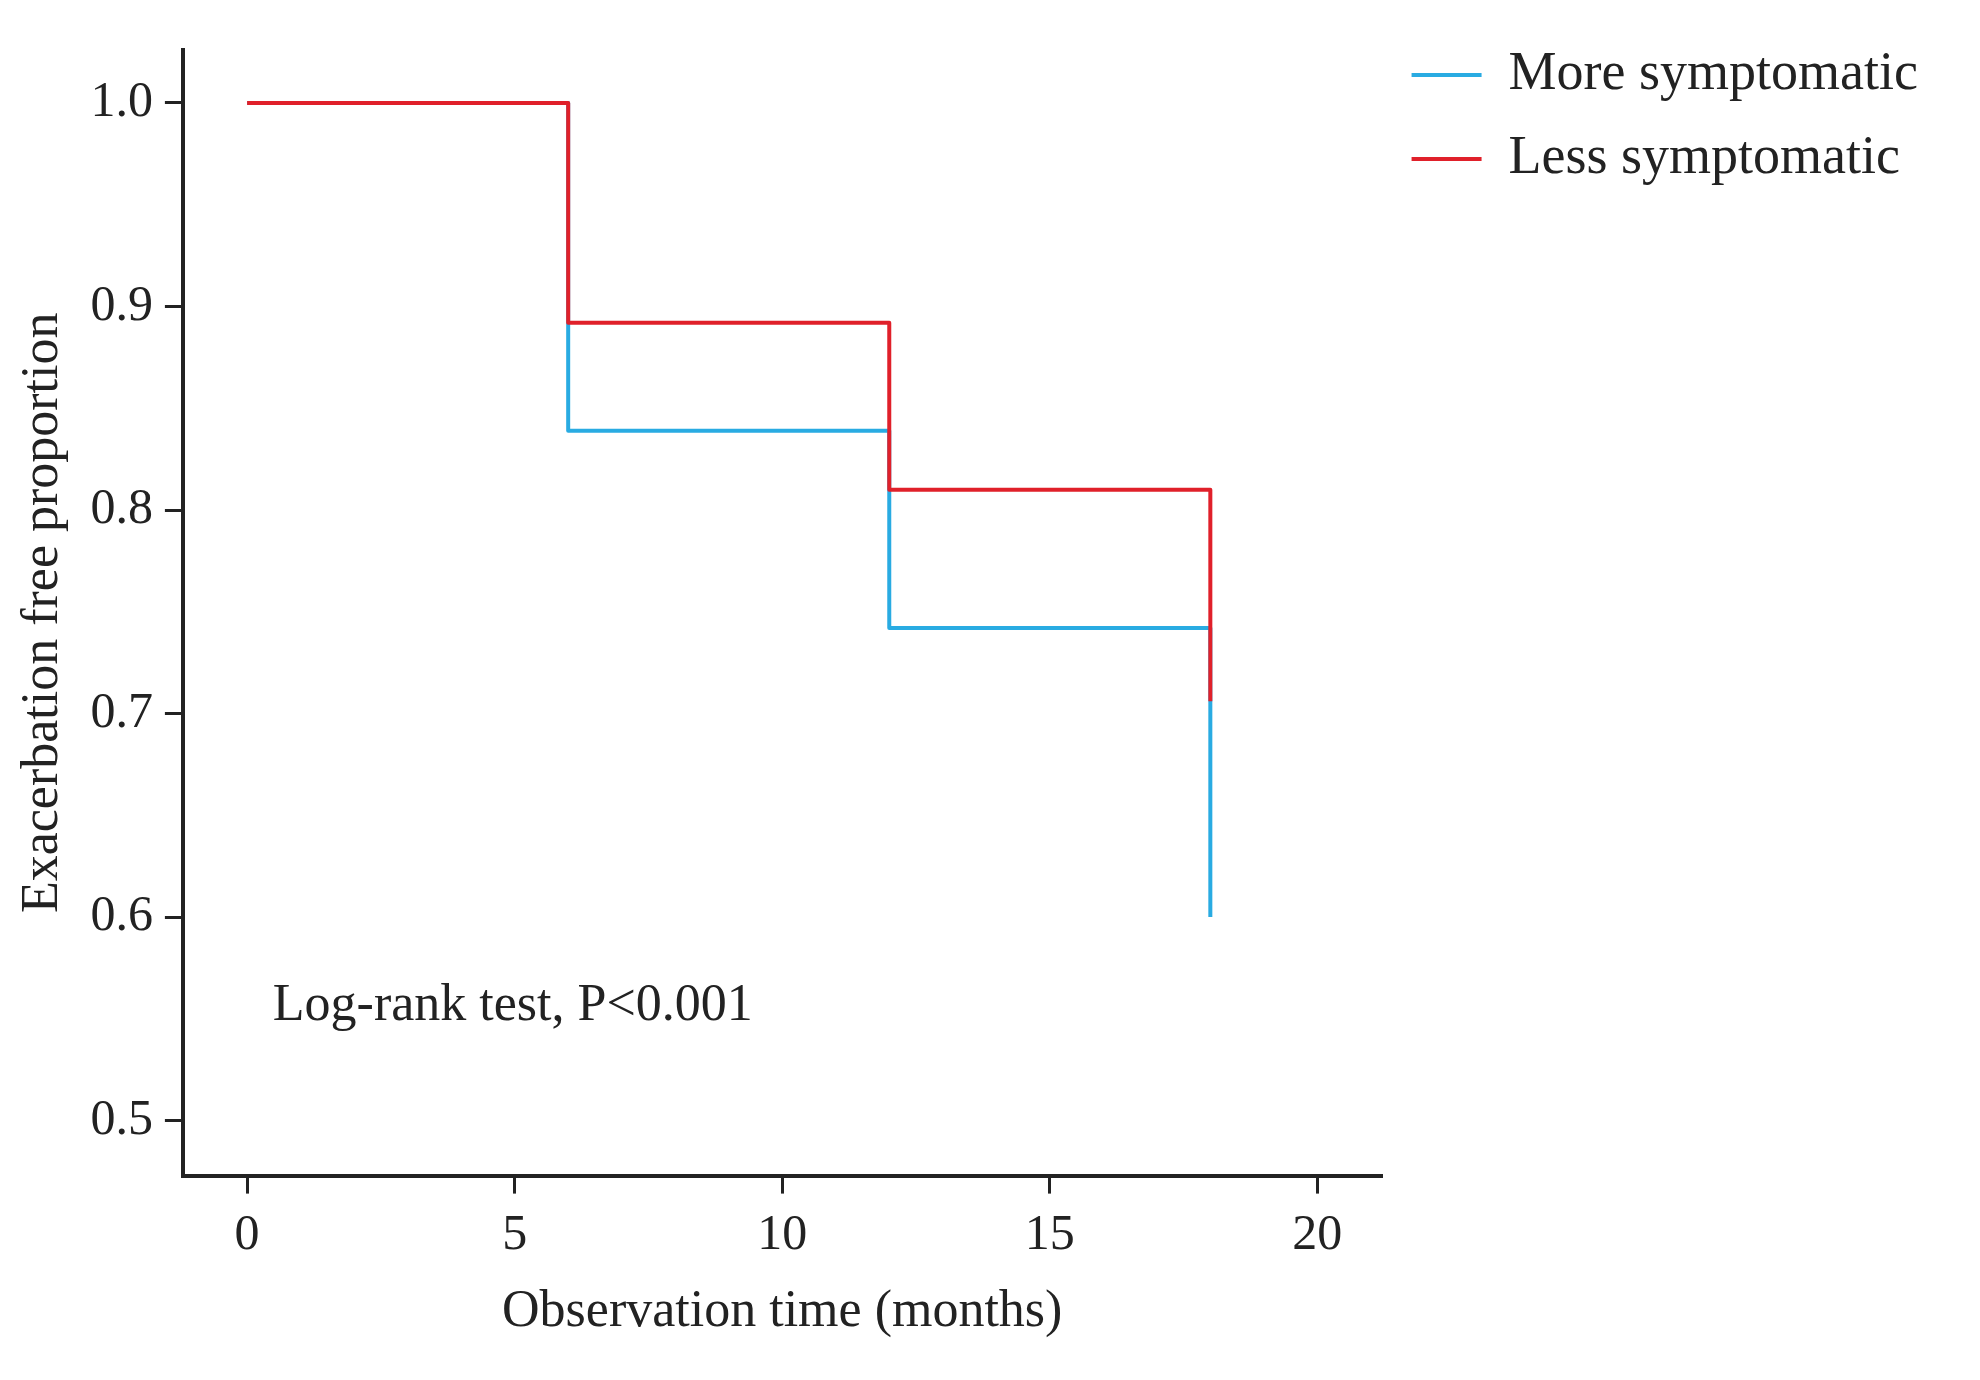  What do you see at coordinates (121, 913) in the screenshot?
I see `y-tick-label: 0.6` at bounding box center [121, 913].